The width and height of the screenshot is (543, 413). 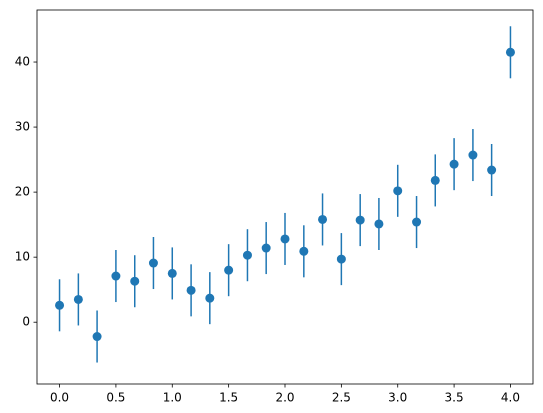 What do you see at coordinates (22, 192) in the screenshot?
I see `y-tick-label: 20` at bounding box center [22, 192].